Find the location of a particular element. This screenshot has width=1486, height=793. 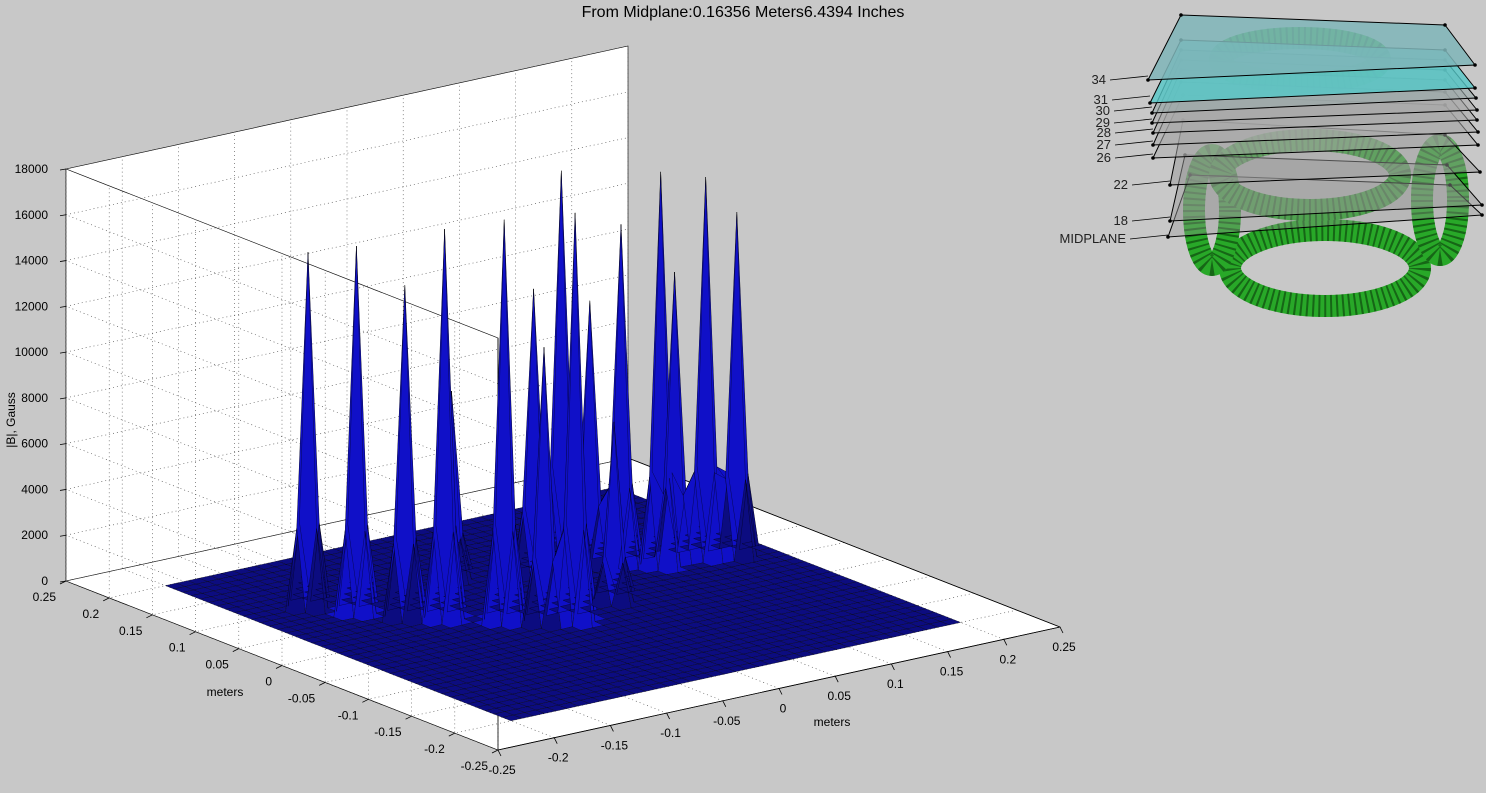

x-tick-label: 0.25 is located at coordinates (1064, 647).